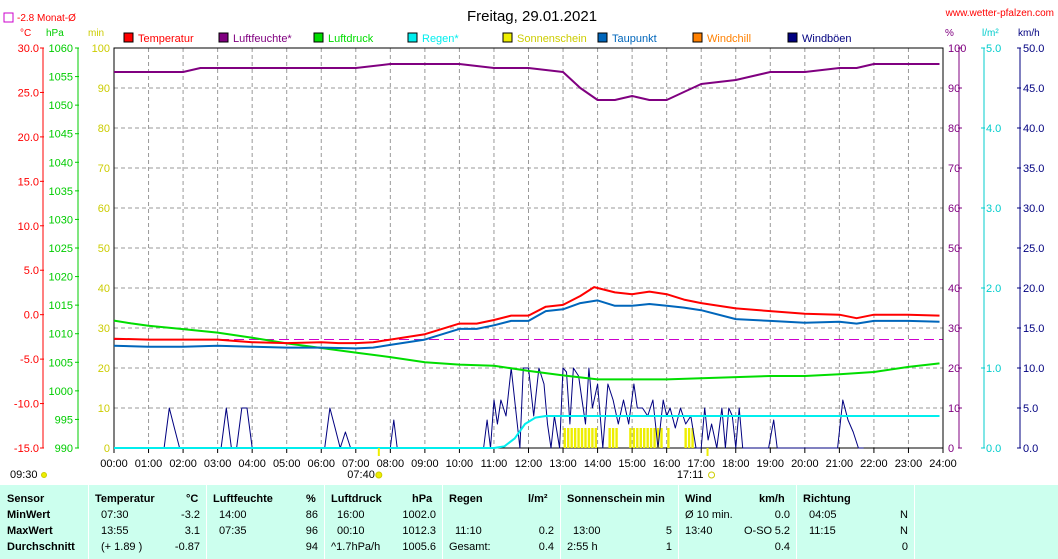 Image resolution: width=1058 pixels, height=559 pixels. Describe the element at coordinates (64, 449) in the screenshot. I see `pressure-tick-label: 990` at that location.